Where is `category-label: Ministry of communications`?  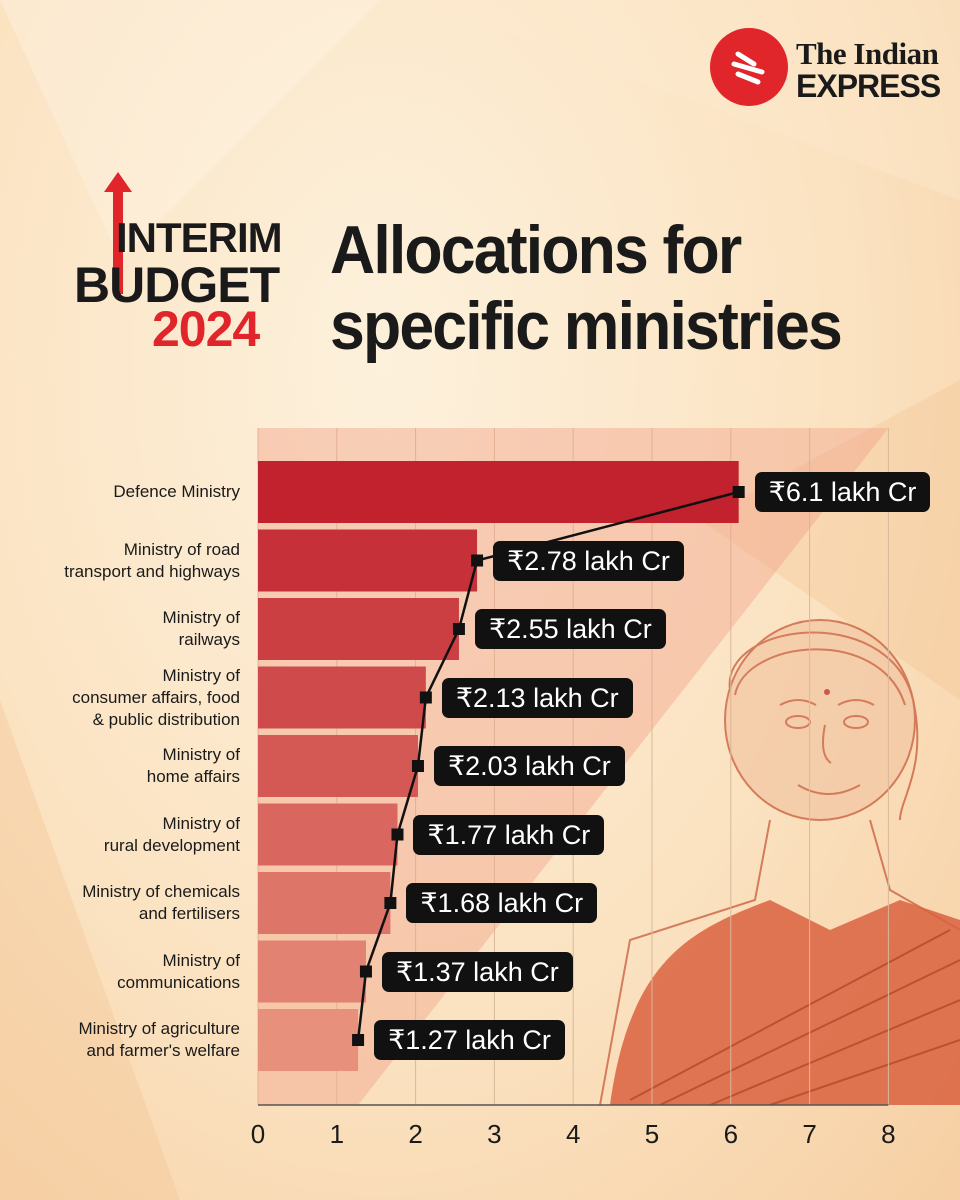
category-label: Ministry of communications is located at coordinates (125, 972).